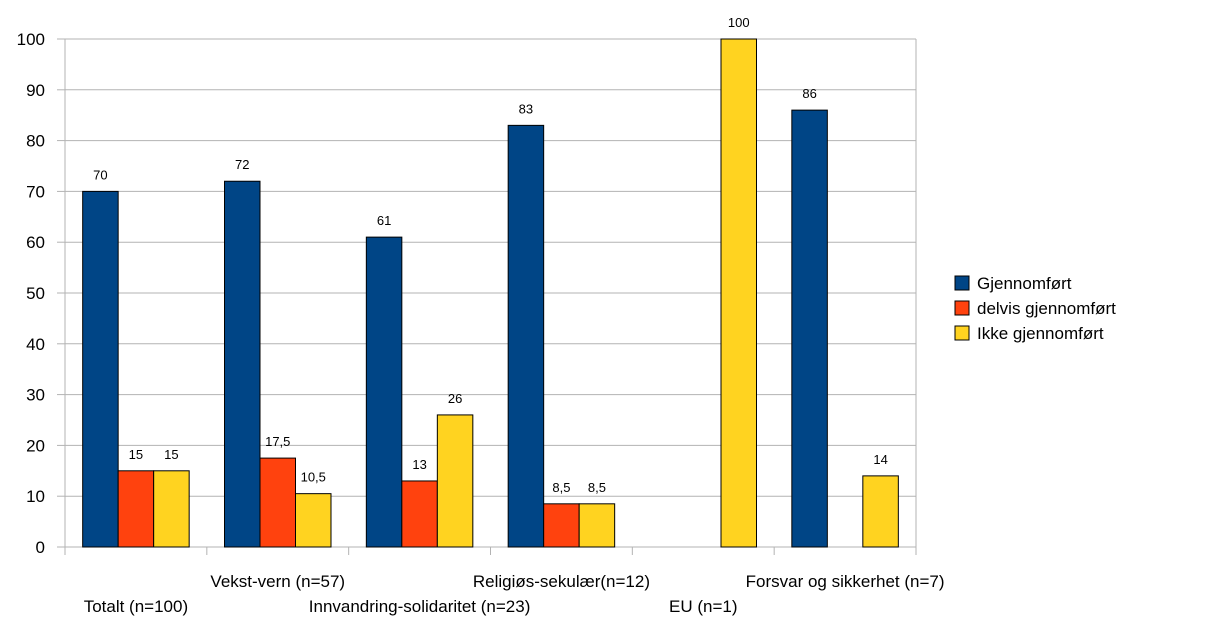 This screenshot has width=1219, height=617. What do you see at coordinates (419, 464) in the screenshot?
I see `data-label: 13` at bounding box center [419, 464].